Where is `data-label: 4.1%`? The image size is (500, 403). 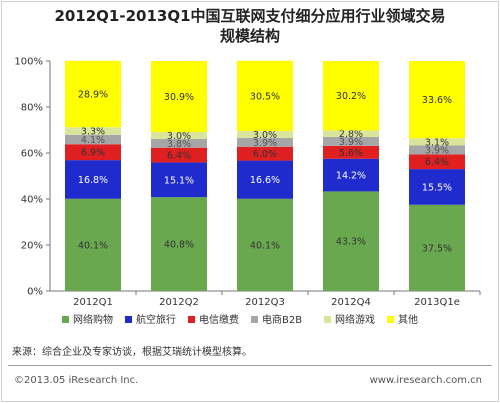 data-label: 4.1% is located at coordinates (93, 140).